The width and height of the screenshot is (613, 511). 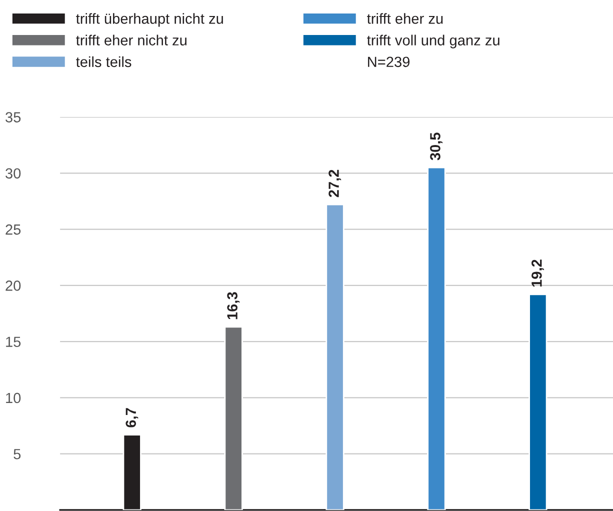 What do you see at coordinates (233, 306) in the screenshot?
I see `data-label: 16,3` at bounding box center [233, 306].